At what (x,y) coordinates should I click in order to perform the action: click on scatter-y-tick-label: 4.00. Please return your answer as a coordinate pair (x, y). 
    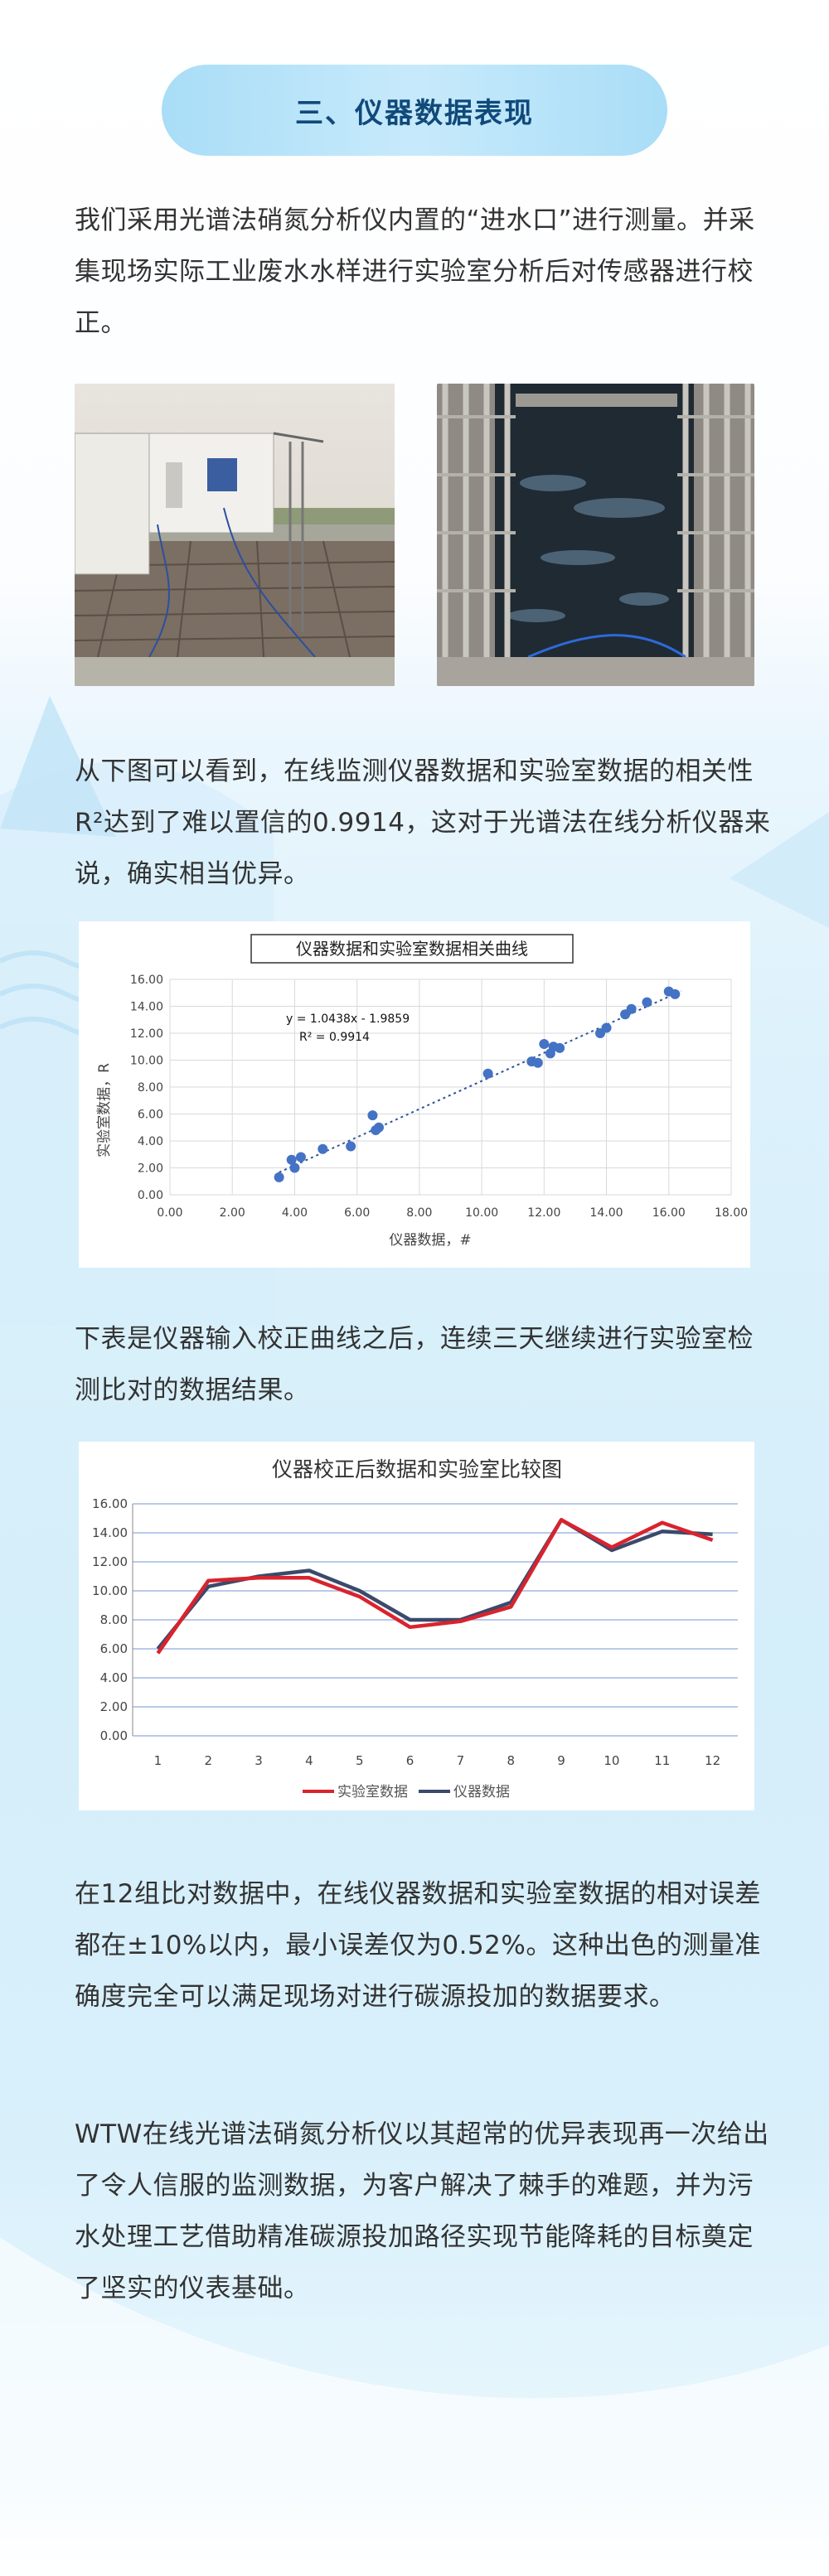
    Looking at the image, I should click on (150, 1141).